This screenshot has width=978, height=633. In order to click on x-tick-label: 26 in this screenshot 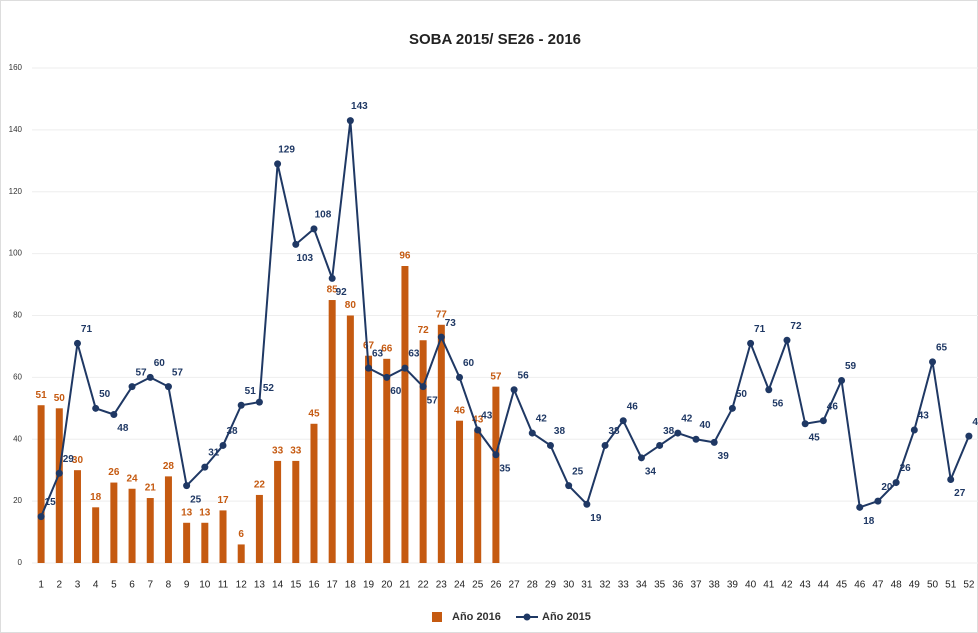, I will do `click(496, 585)`.